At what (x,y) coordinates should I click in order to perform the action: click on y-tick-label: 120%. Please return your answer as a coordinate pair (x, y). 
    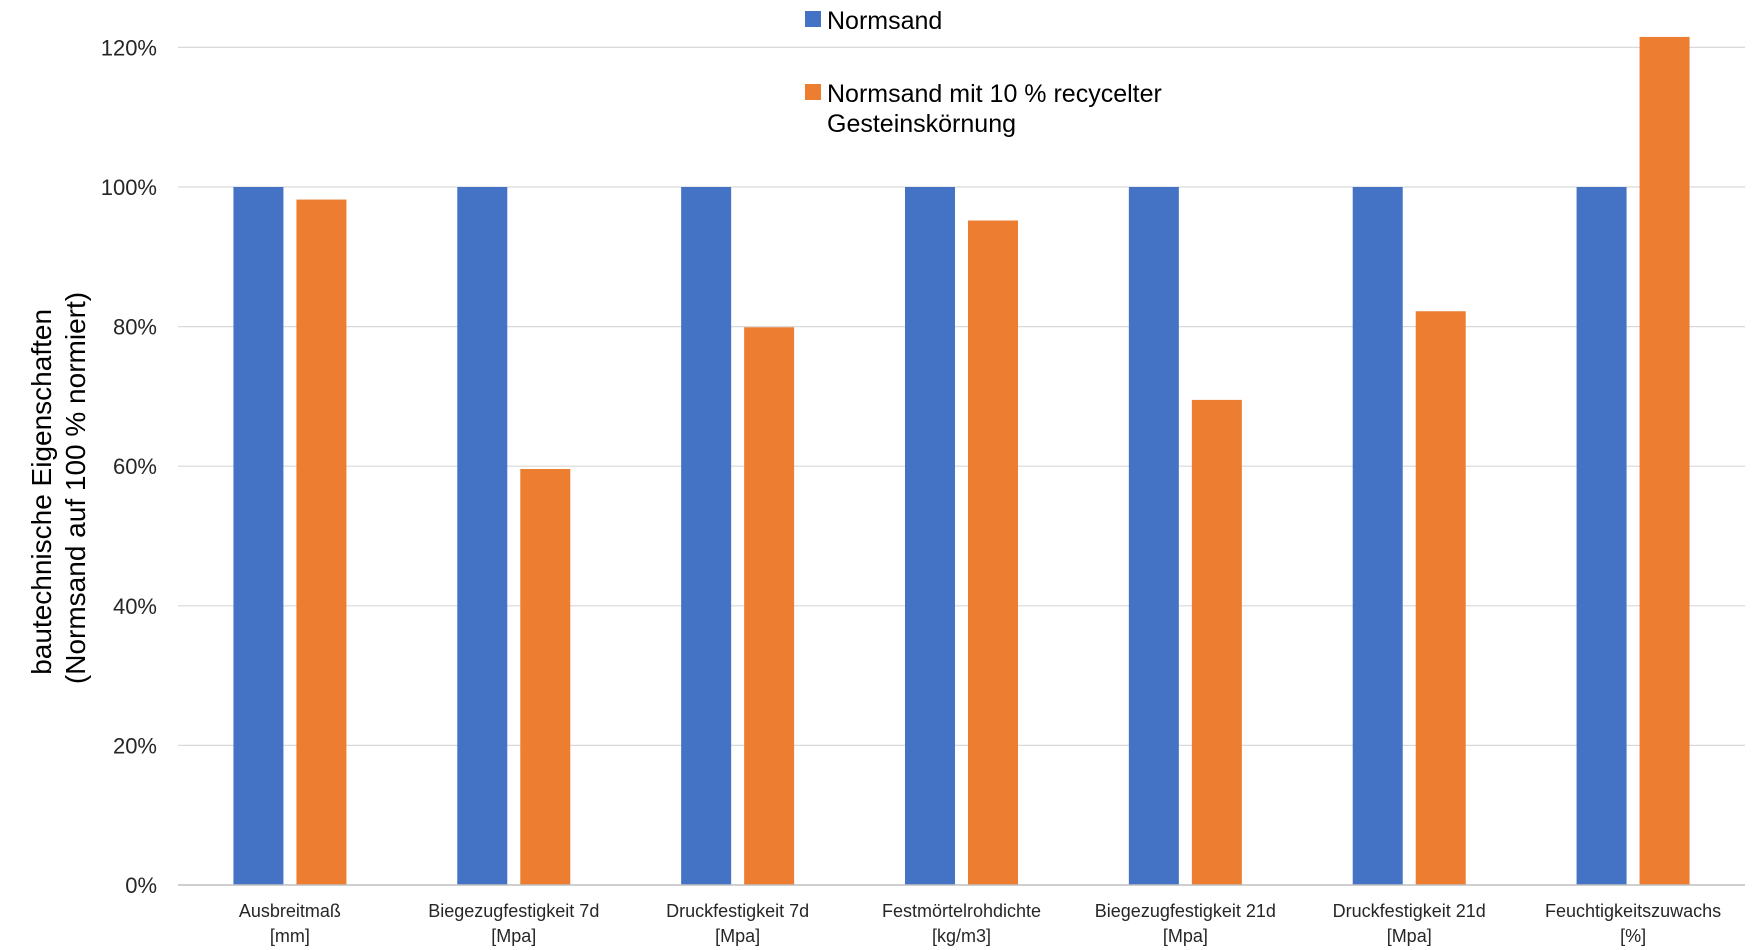
    Looking at the image, I should click on (129, 47).